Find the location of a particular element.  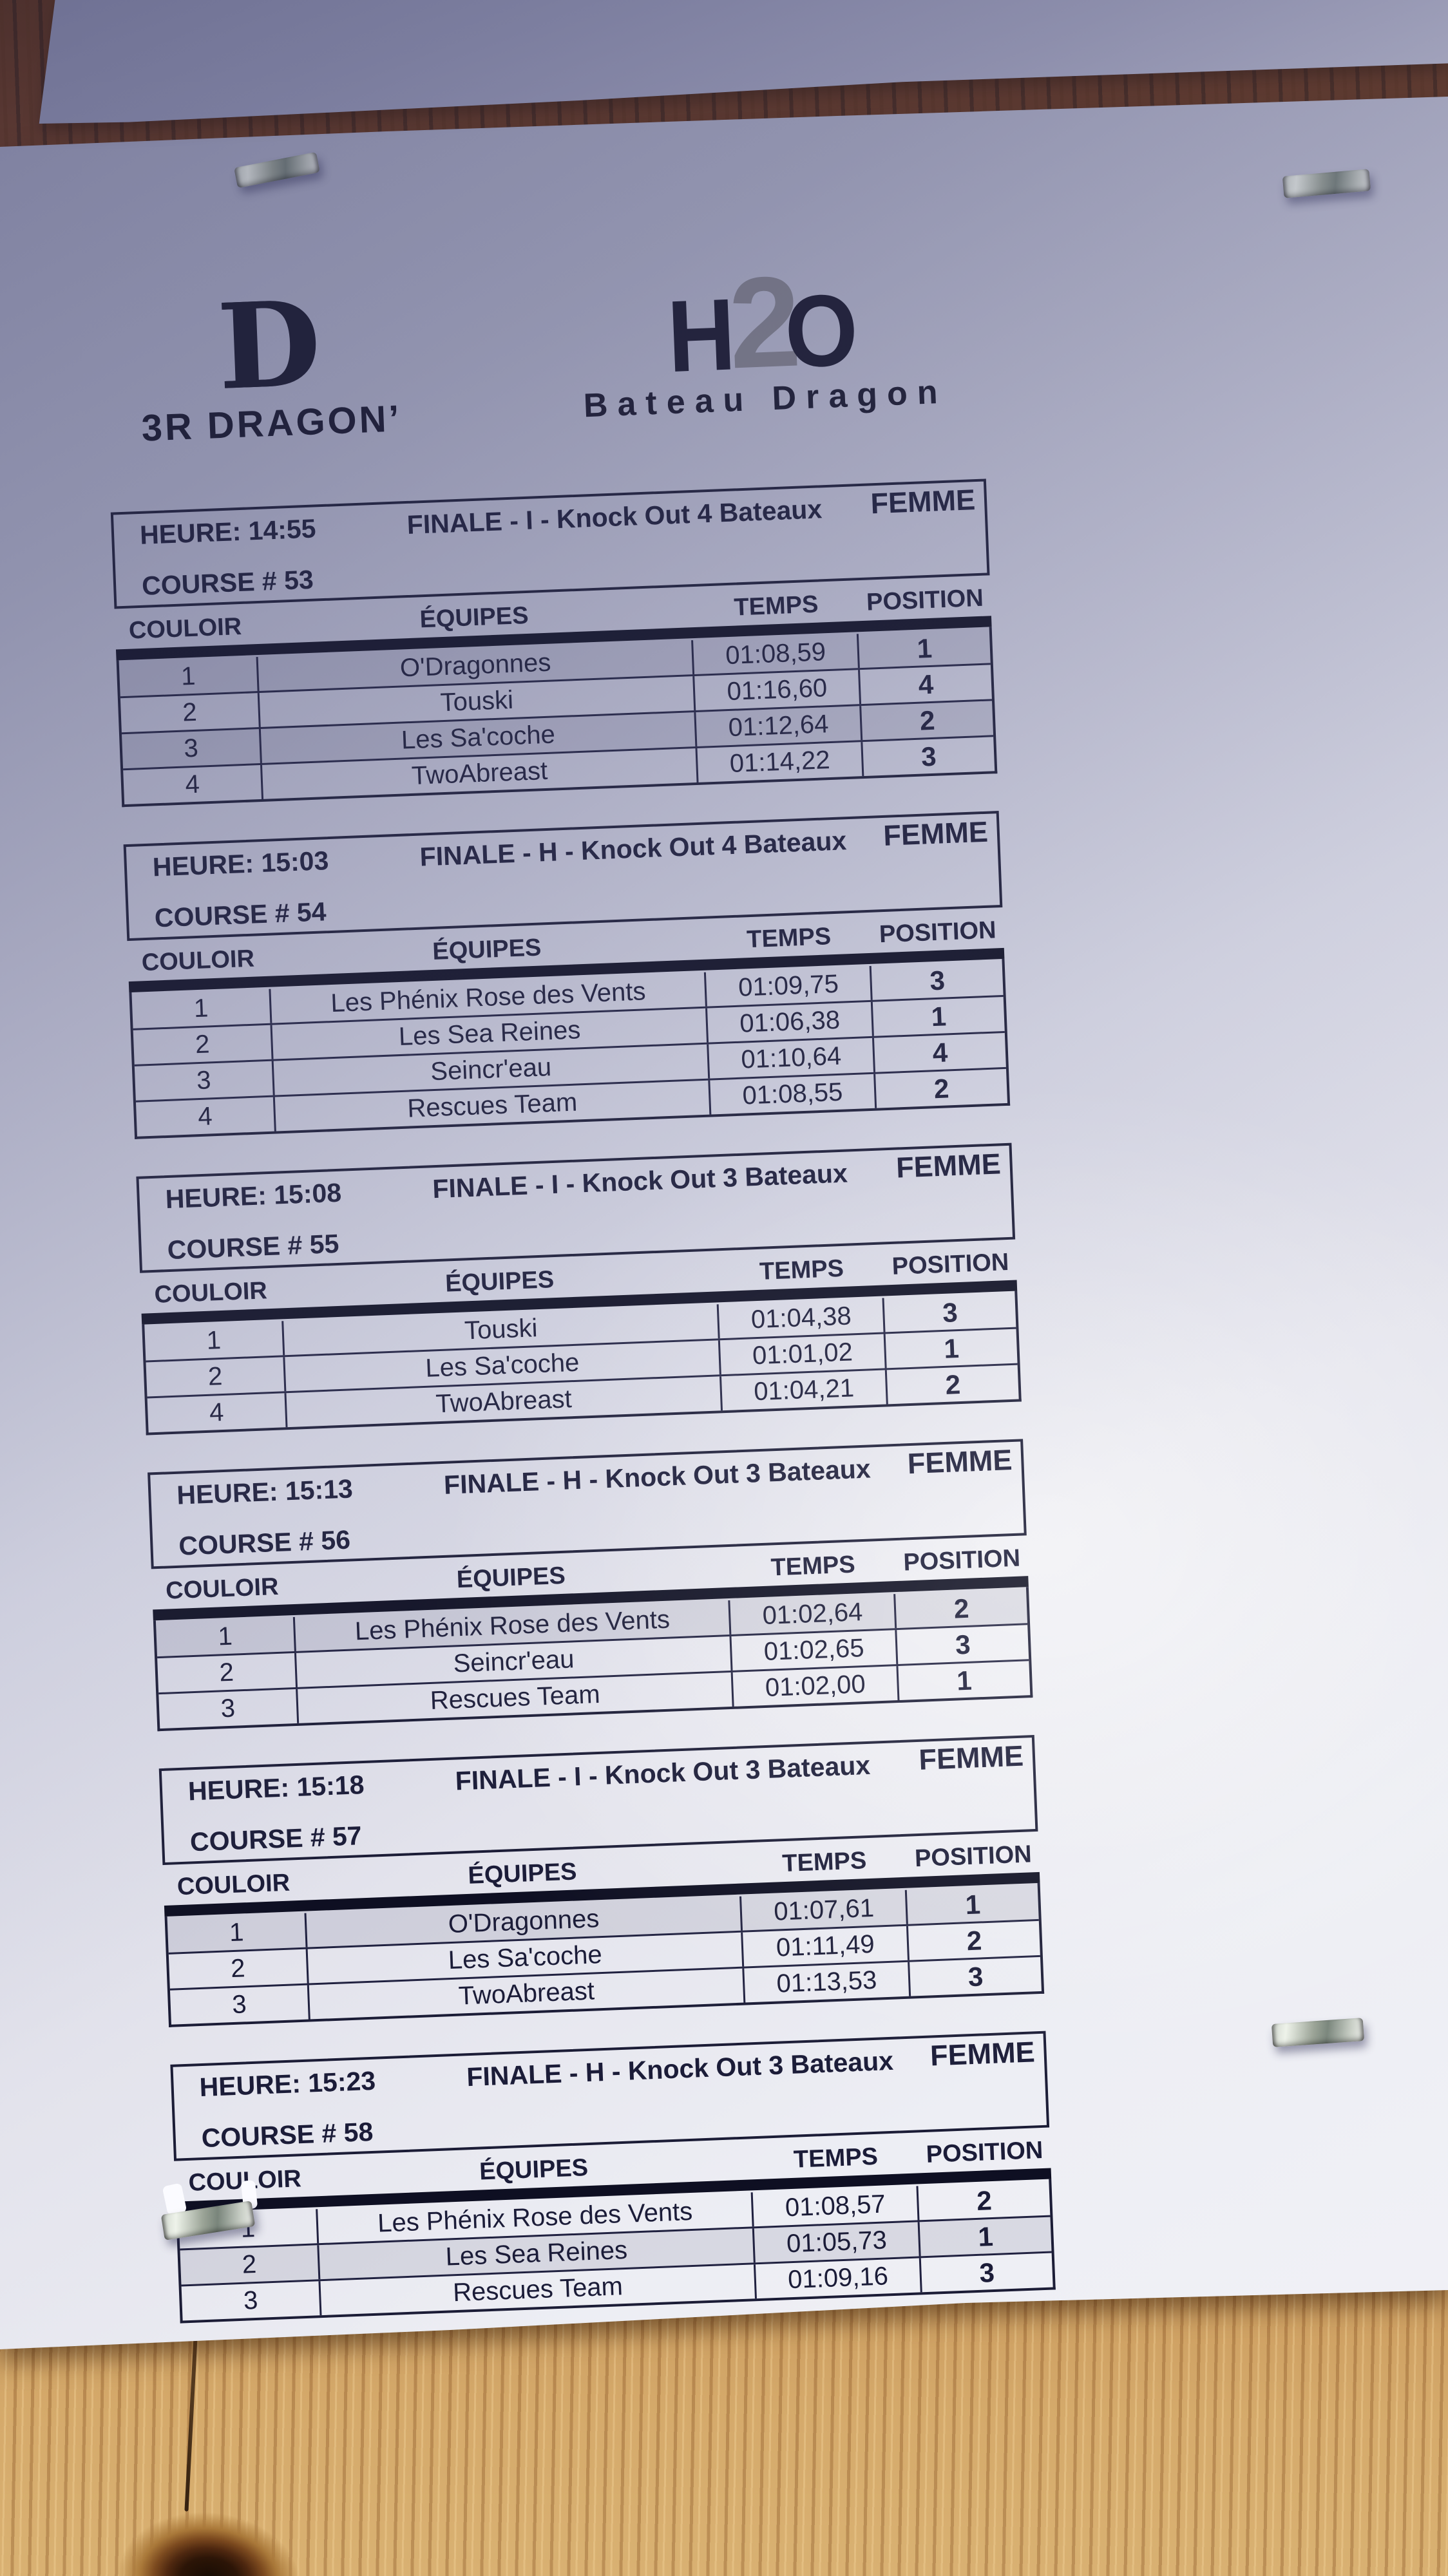

3r-dragon-logo: D 3R DRAGON’ is located at coordinates (269, 363).